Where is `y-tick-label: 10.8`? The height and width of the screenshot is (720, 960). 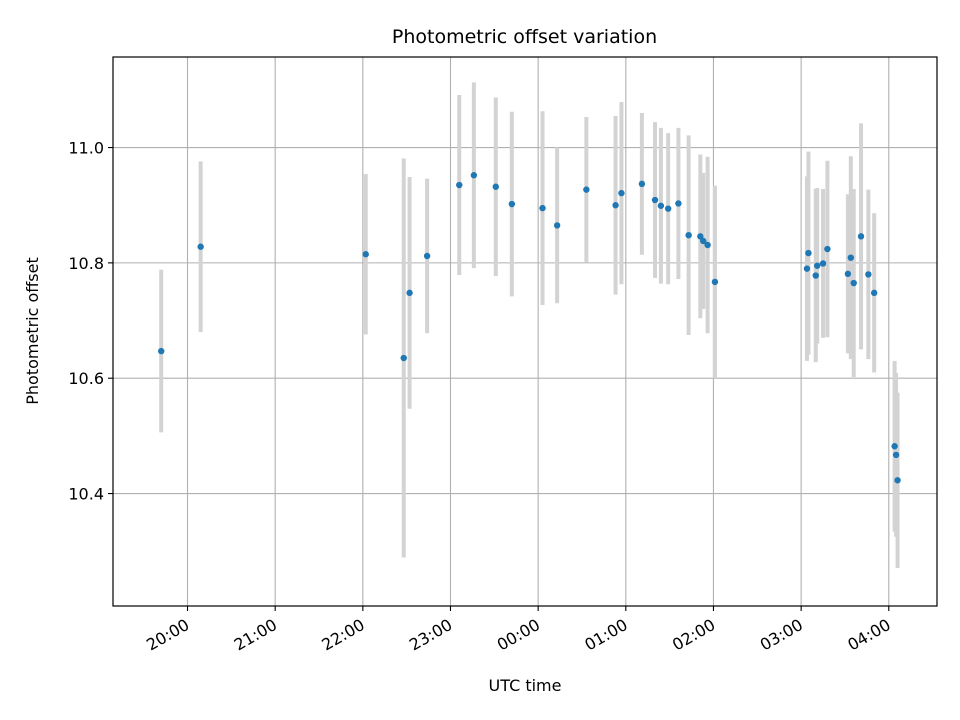
y-tick-label: 10.8 is located at coordinates (86, 263).